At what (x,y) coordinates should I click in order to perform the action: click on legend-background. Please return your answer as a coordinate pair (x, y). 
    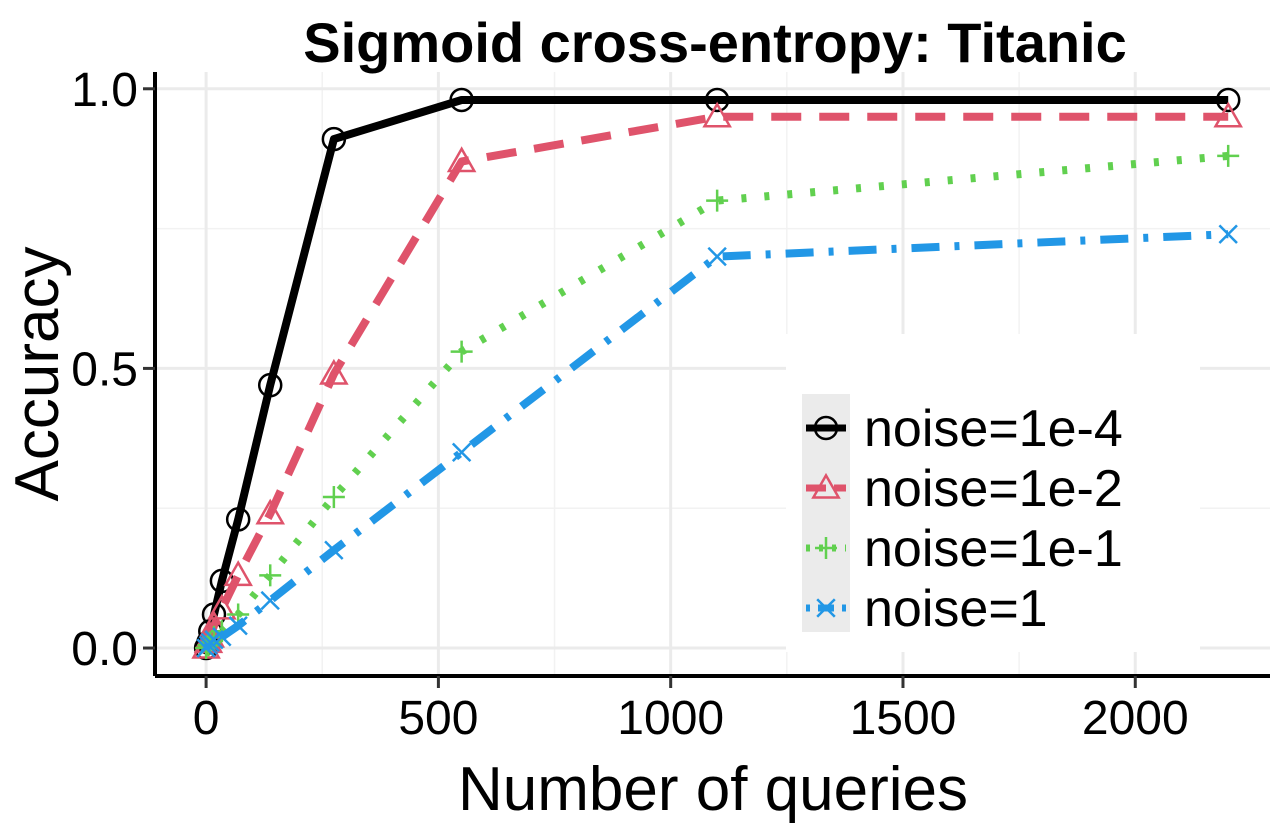
    Looking at the image, I should click on (993, 493).